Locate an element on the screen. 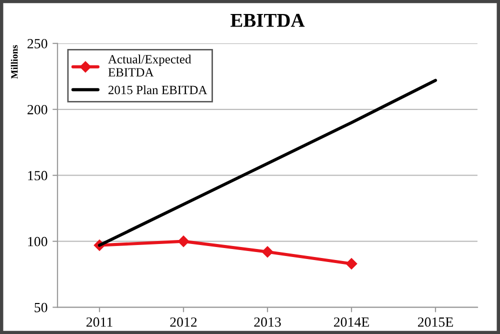 This screenshot has width=500, height=334. y-axis-title: Millions is located at coordinates (14, 62).